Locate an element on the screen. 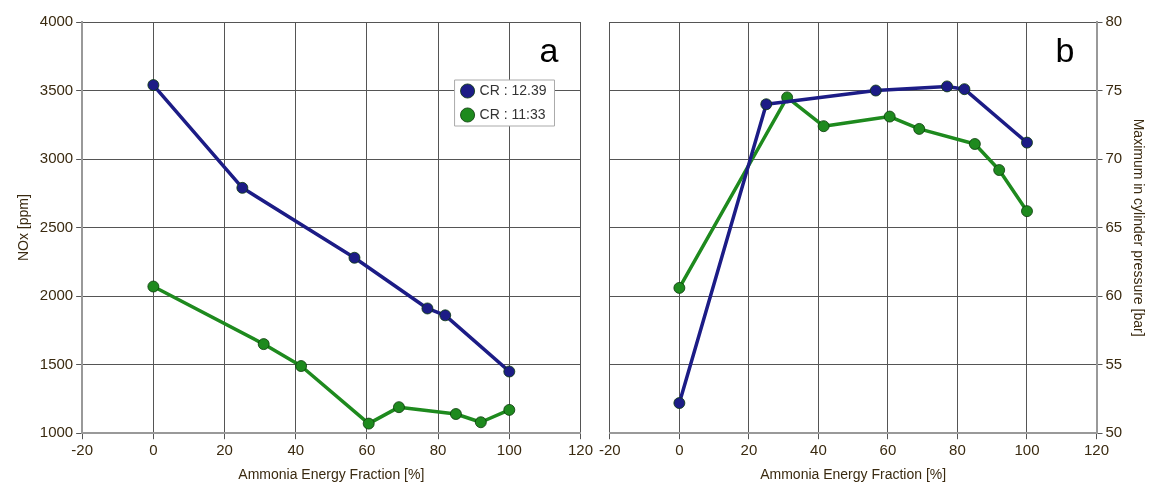 This screenshot has width=1166, height=495. y-tick-label: 3000 is located at coordinates (56, 158).